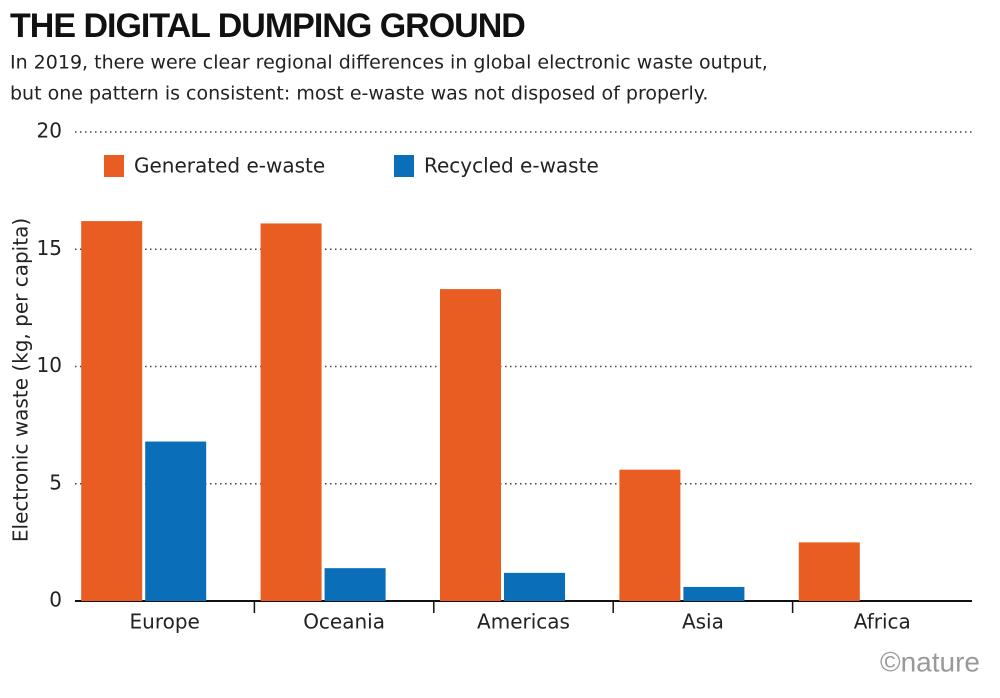 This screenshot has width=1000, height=698. What do you see at coordinates (930, 661) in the screenshot?
I see `credit: ©nature` at bounding box center [930, 661].